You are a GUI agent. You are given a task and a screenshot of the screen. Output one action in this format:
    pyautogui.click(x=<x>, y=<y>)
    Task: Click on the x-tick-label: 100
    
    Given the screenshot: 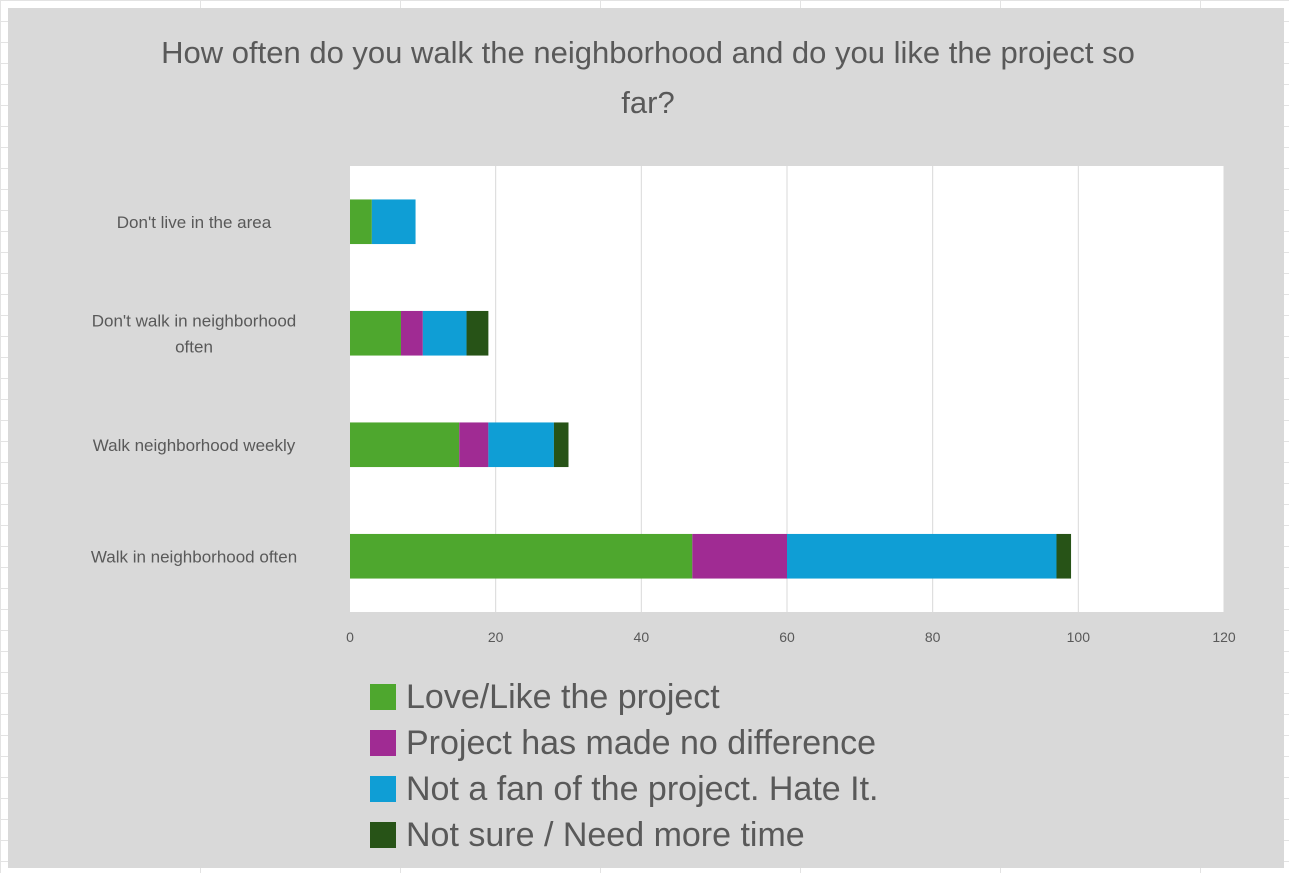 What is the action you would take?
    pyautogui.click(x=1079, y=637)
    